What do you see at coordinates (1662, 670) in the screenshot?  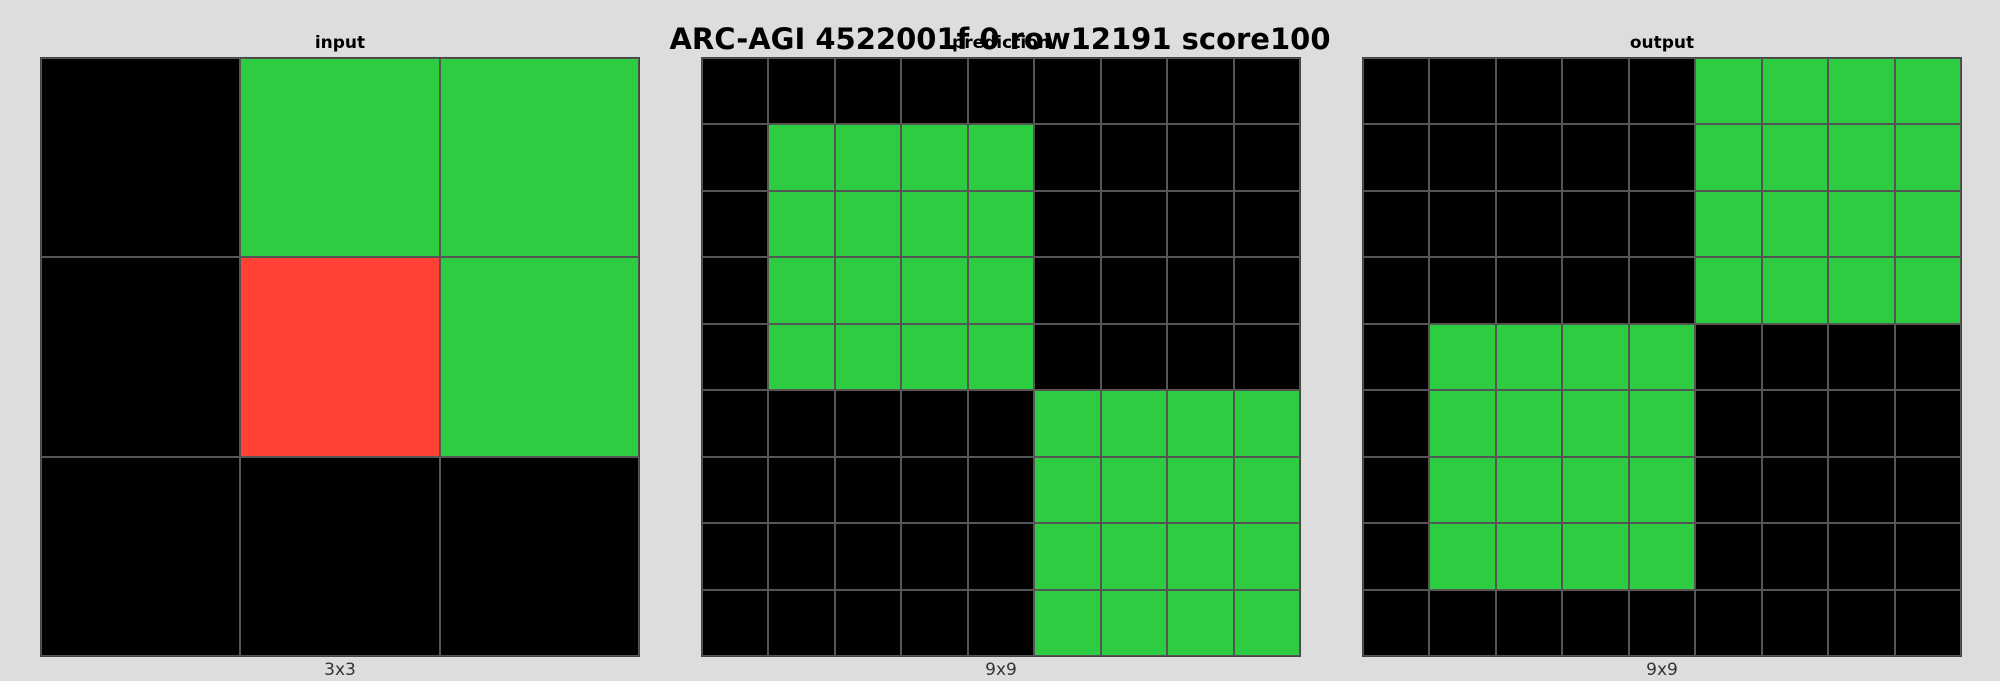 I see `output-size-label: 9x9` at bounding box center [1662, 670].